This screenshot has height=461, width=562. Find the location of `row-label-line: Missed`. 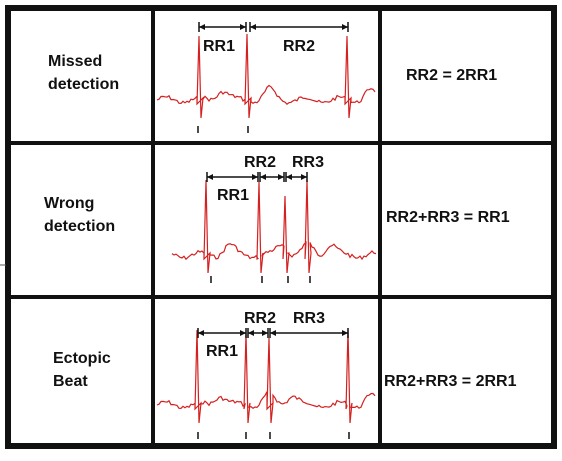

row-label-line: Missed is located at coordinates (75, 61).